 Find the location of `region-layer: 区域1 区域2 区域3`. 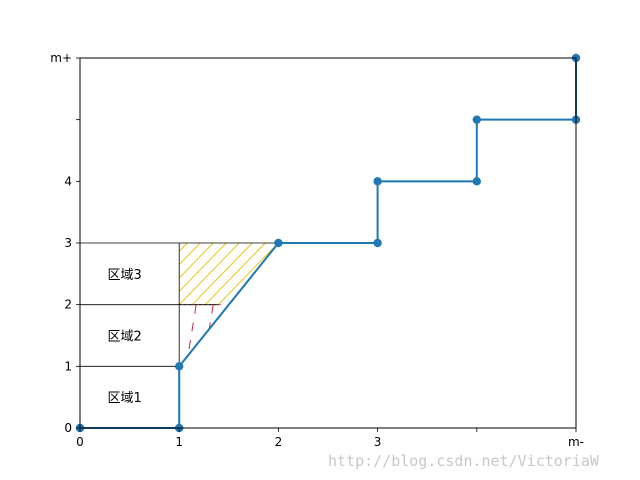

region-layer: 区域1 区域2 区域3 is located at coordinates (179, 324).